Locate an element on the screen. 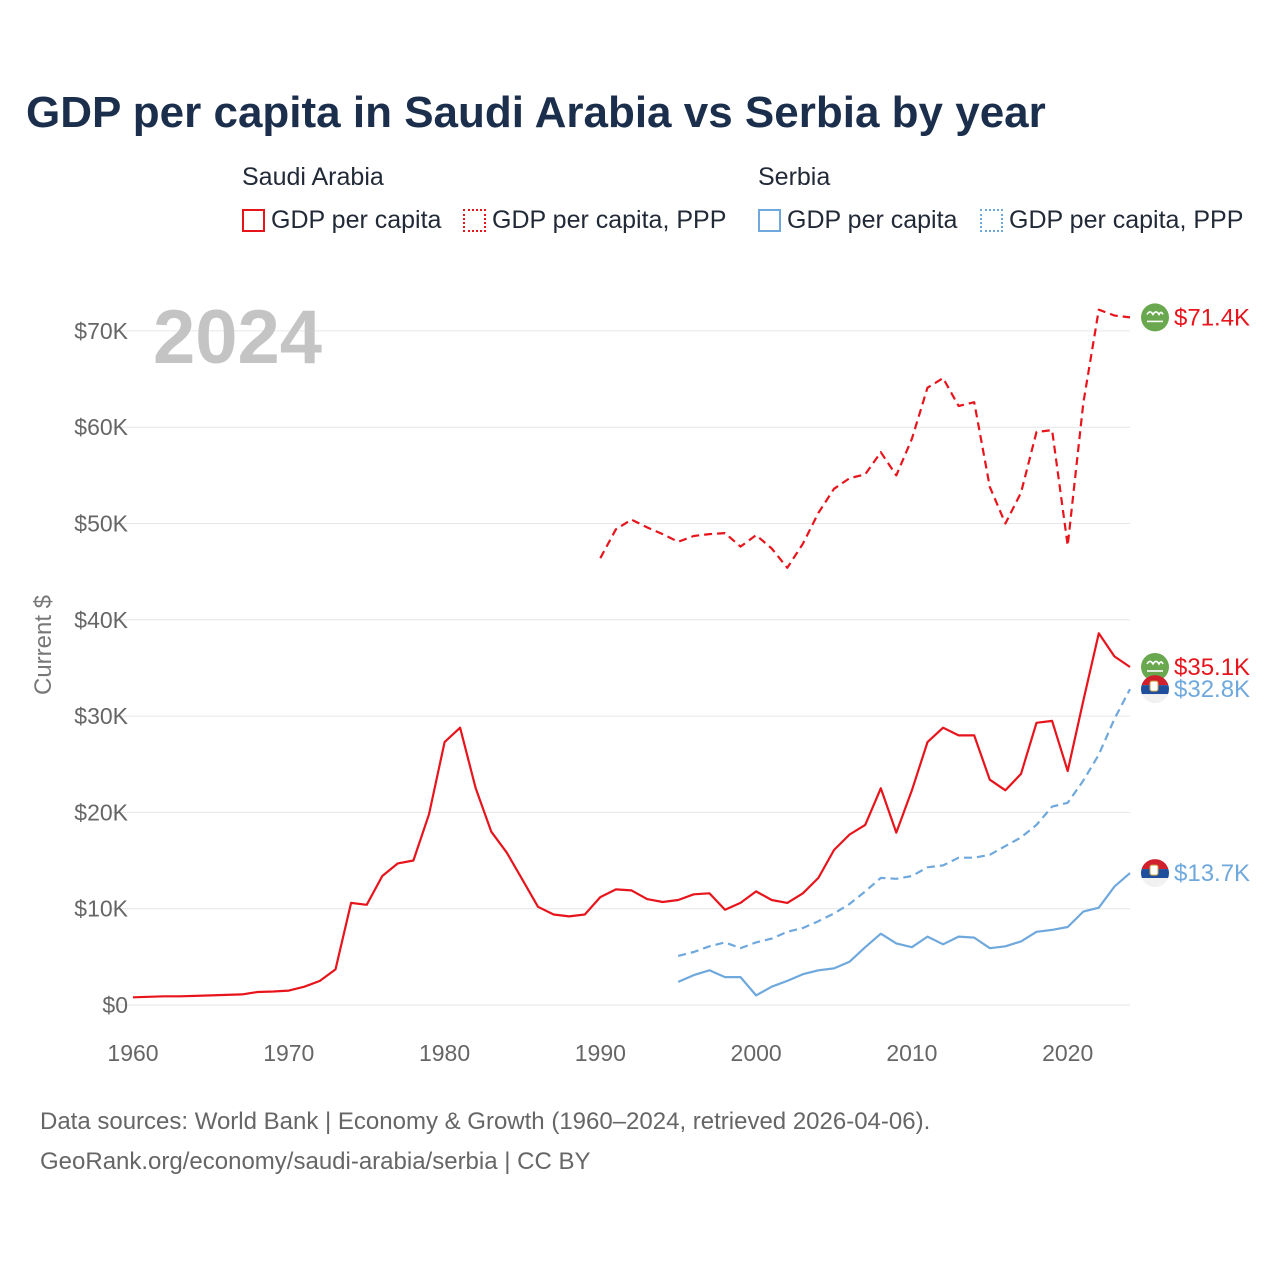 The image size is (1280, 1280). legend-item-serbia-gdp: GDP per capita is located at coordinates (857, 220).